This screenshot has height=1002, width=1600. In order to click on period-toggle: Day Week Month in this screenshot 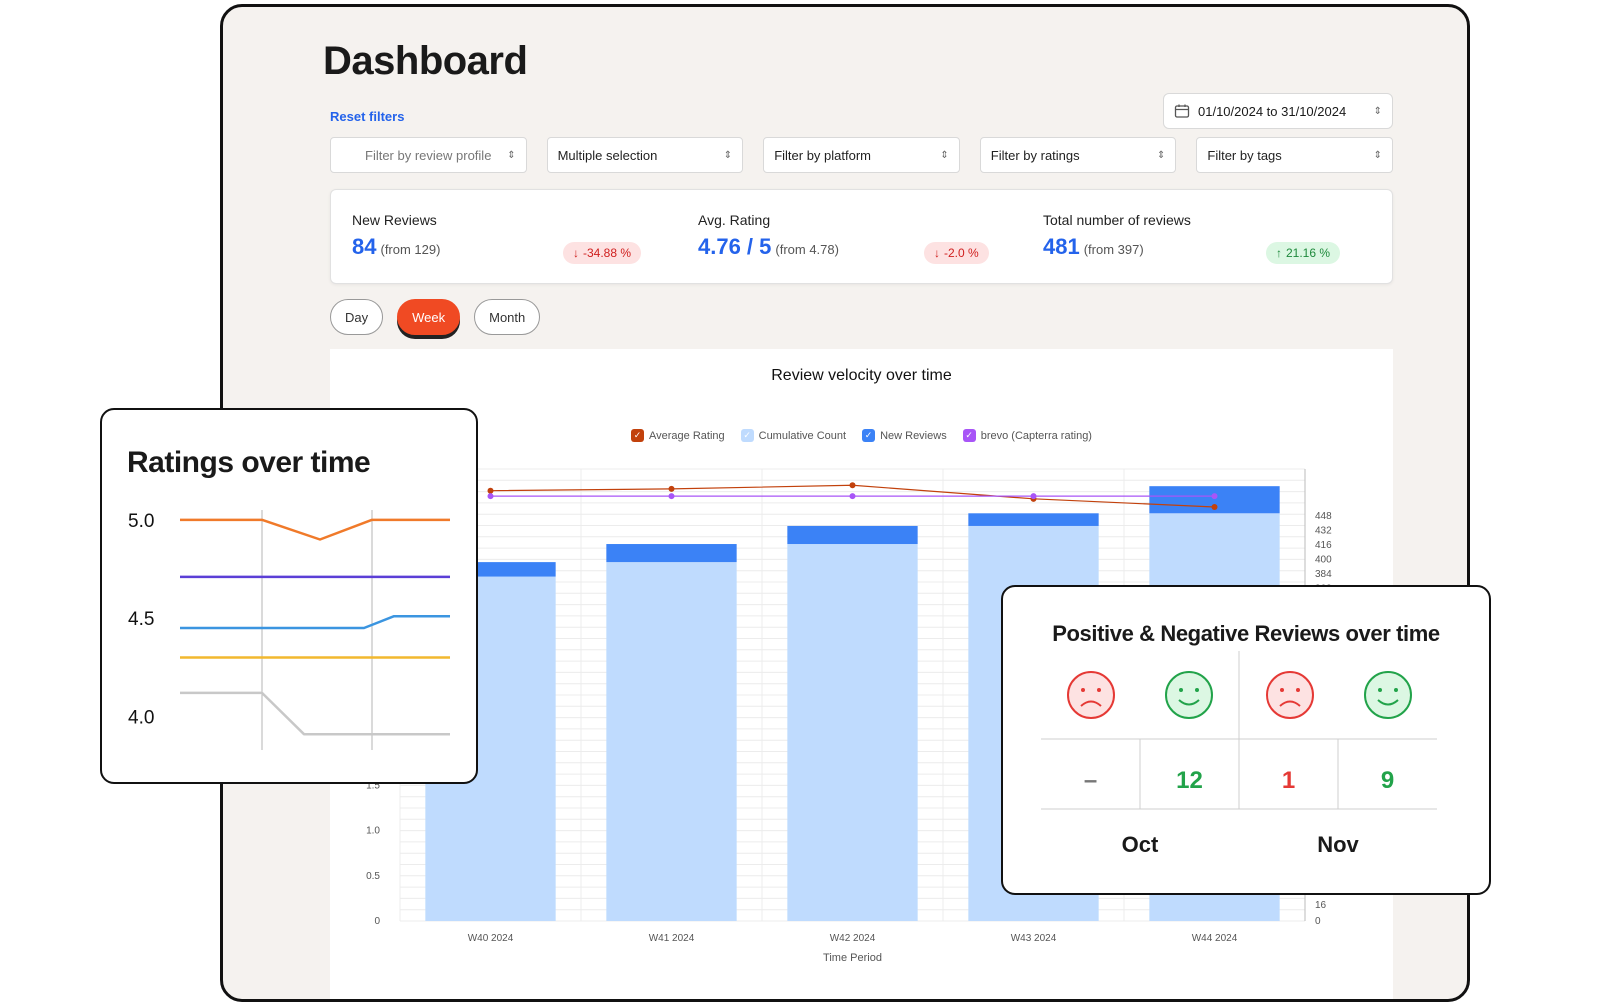, I will do `click(435, 317)`.